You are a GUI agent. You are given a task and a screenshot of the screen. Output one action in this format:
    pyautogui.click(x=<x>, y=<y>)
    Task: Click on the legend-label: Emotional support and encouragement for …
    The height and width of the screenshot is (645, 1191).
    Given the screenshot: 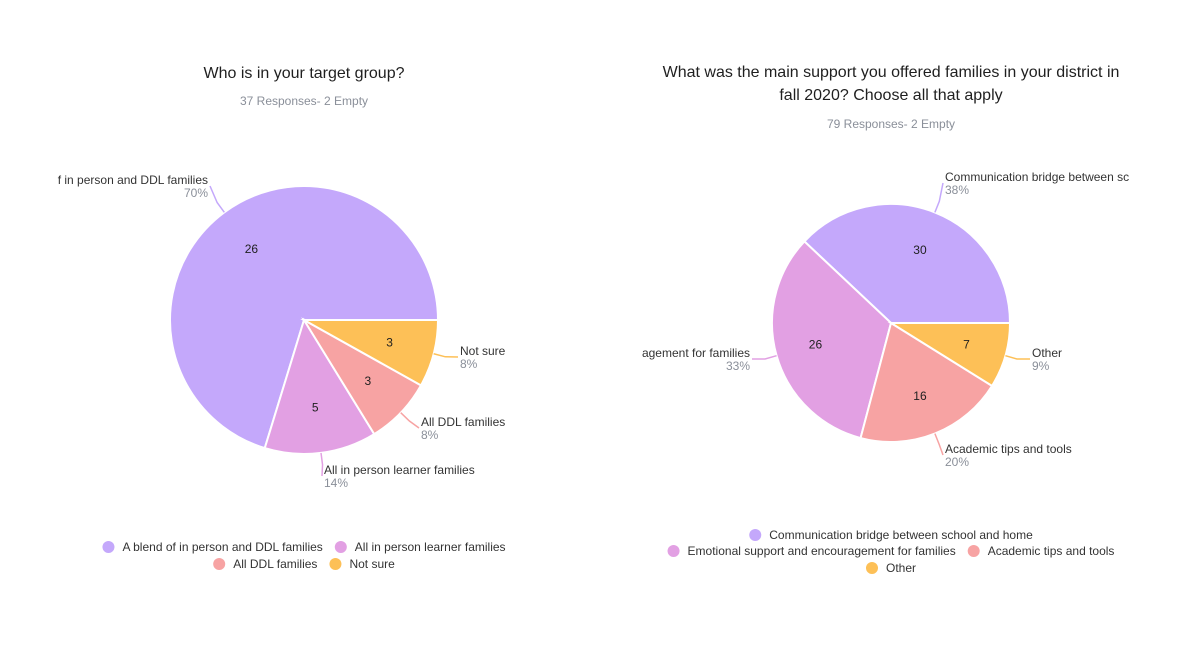 What is the action you would take?
    pyautogui.click(x=822, y=551)
    